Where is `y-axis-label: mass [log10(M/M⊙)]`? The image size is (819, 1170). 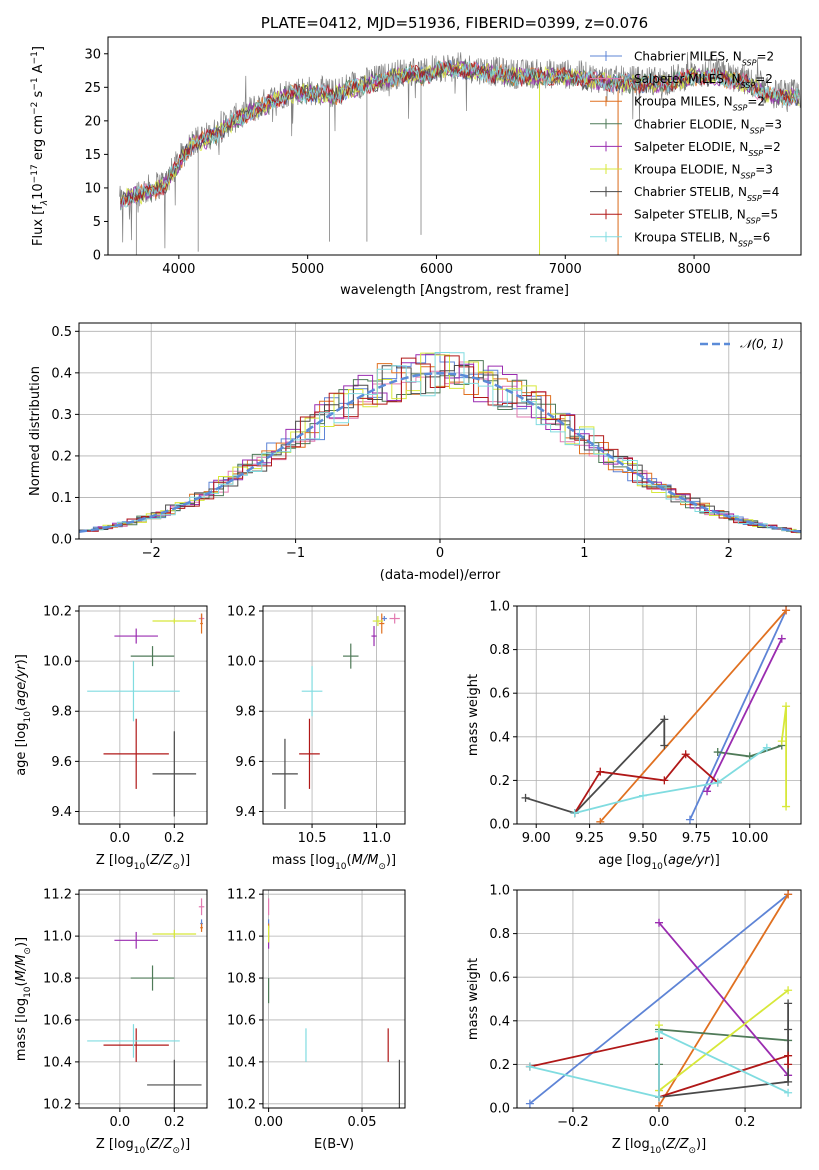
y-axis-label: mass [log10(M/M⊙)] is located at coordinates (23, 999).